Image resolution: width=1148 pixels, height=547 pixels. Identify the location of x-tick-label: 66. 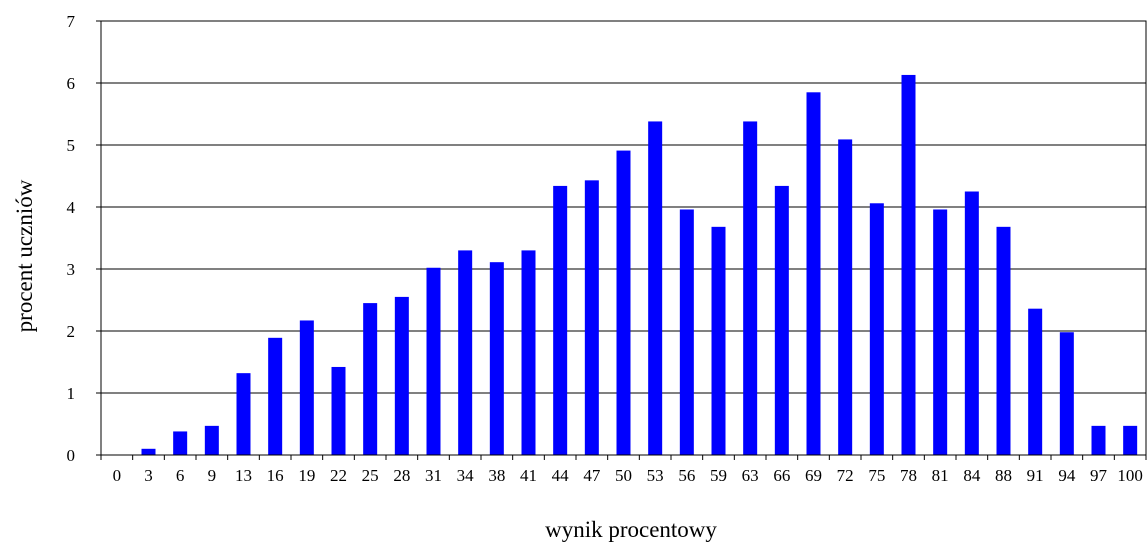
(781, 475).